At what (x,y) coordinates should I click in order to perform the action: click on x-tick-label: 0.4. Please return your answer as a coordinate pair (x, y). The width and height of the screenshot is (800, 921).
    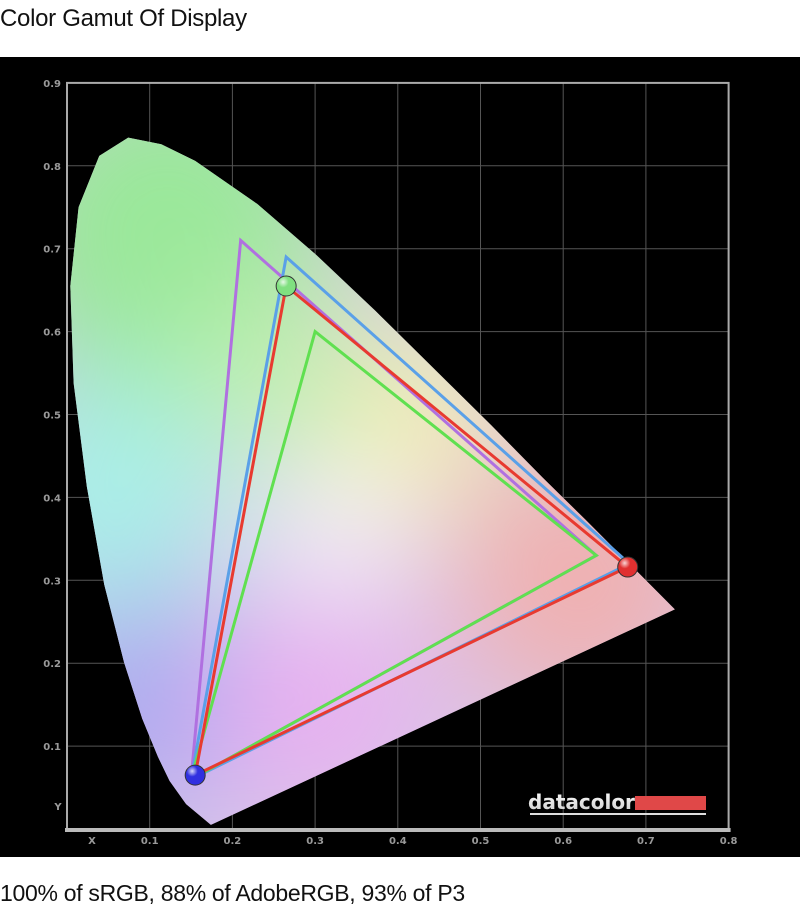
    Looking at the image, I should click on (398, 841).